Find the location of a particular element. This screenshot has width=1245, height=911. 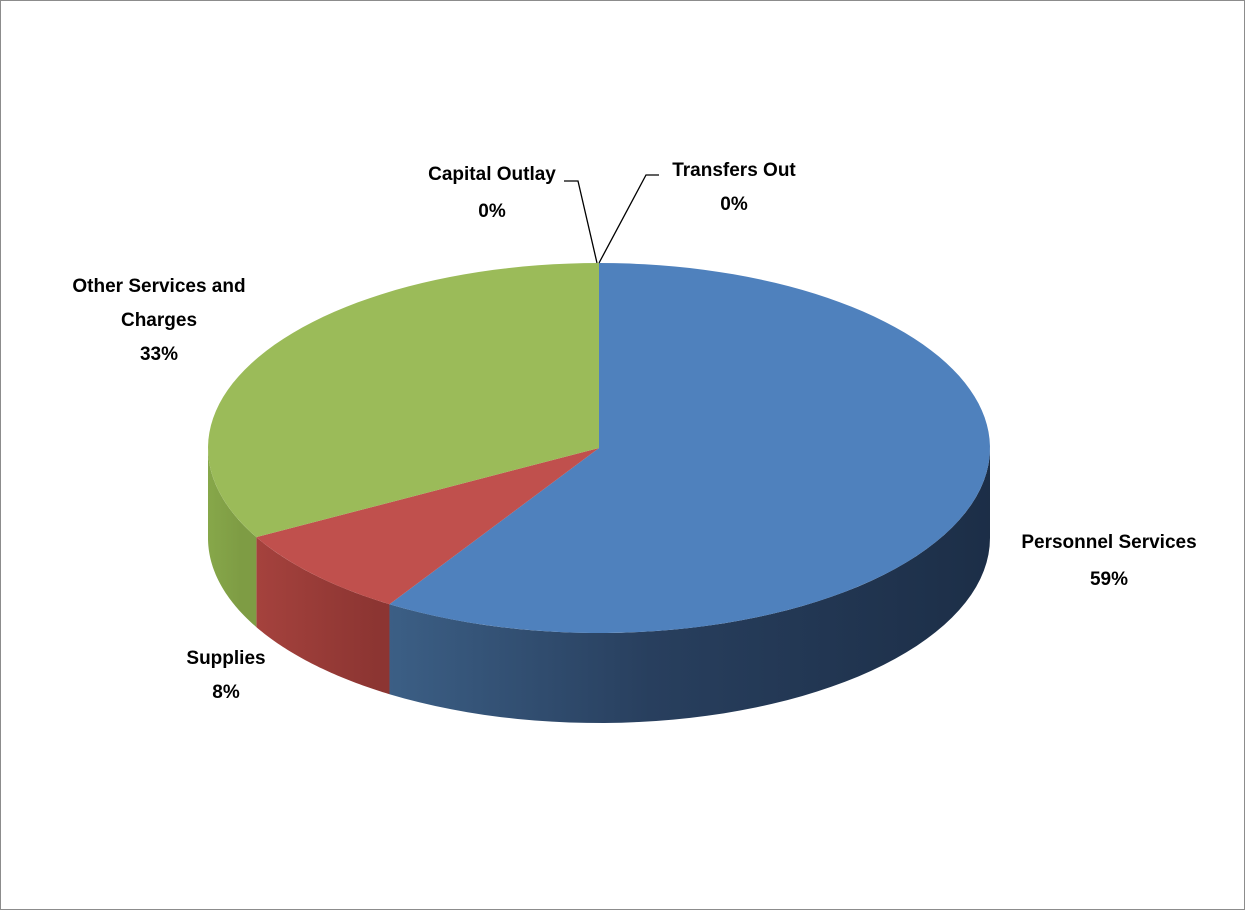

label-percent-personnel-services: 59% is located at coordinates (1109, 579).